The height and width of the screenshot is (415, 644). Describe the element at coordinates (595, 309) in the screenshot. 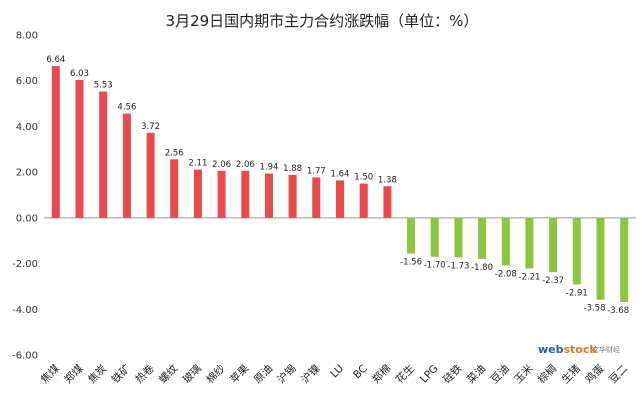

I see `data-label: -3.58` at that location.